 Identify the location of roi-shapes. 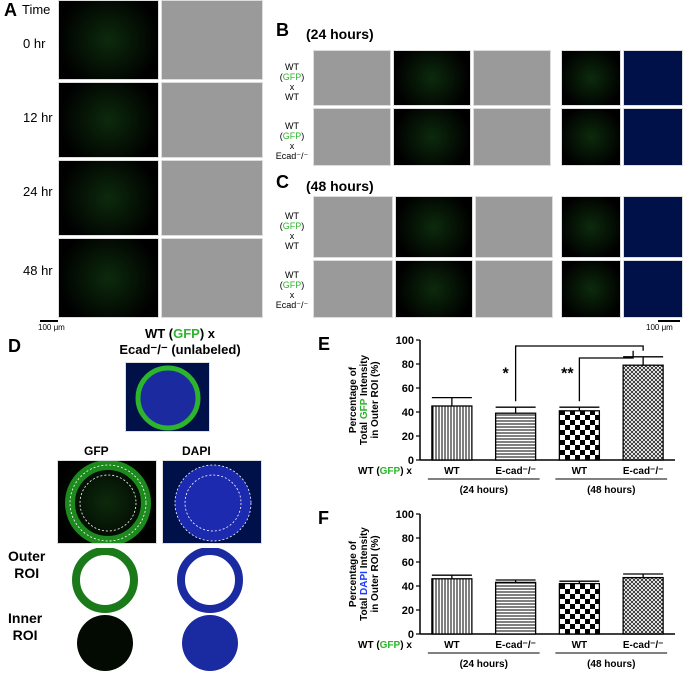
(157, 609).